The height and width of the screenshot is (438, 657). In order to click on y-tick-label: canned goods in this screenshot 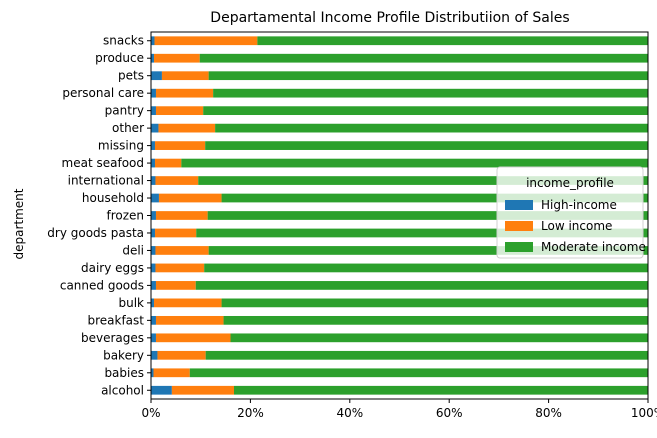, I will do `click(102, 285)`.